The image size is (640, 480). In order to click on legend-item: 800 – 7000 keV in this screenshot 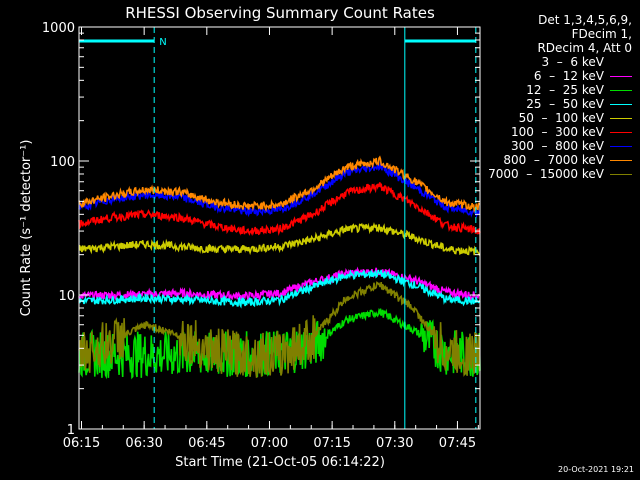, I will do `click(547, 160)`.